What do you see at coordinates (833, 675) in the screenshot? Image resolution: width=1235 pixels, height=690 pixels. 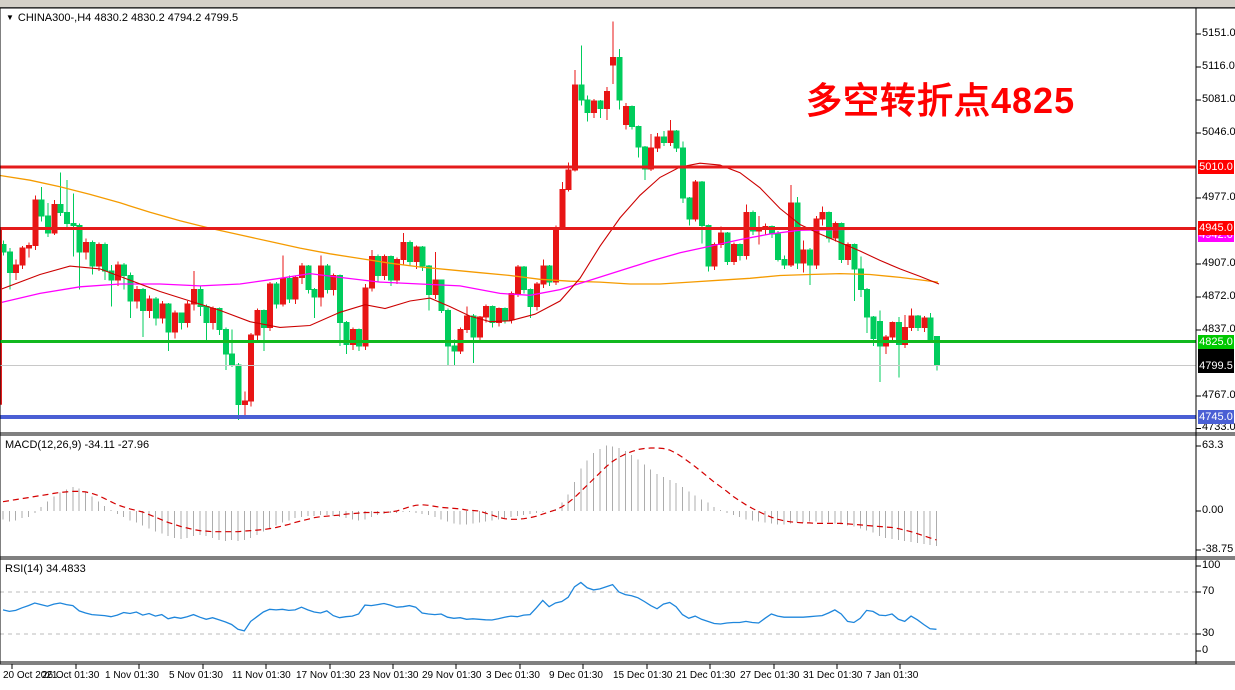 I see `time-axis-label: 31 Dec 01:30` at bounding box center [833, 675].